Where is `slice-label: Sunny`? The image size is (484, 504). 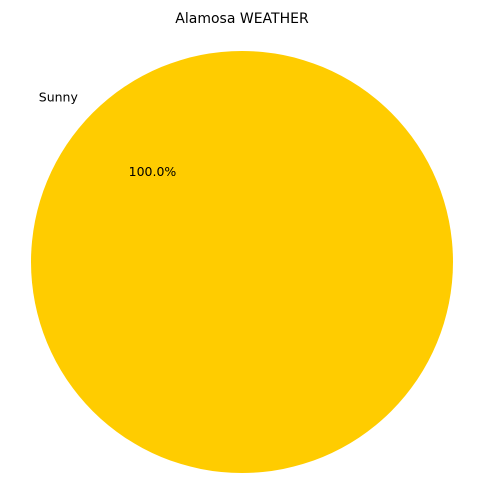 slice-label: Sunny is located at coordinates (59, 96).